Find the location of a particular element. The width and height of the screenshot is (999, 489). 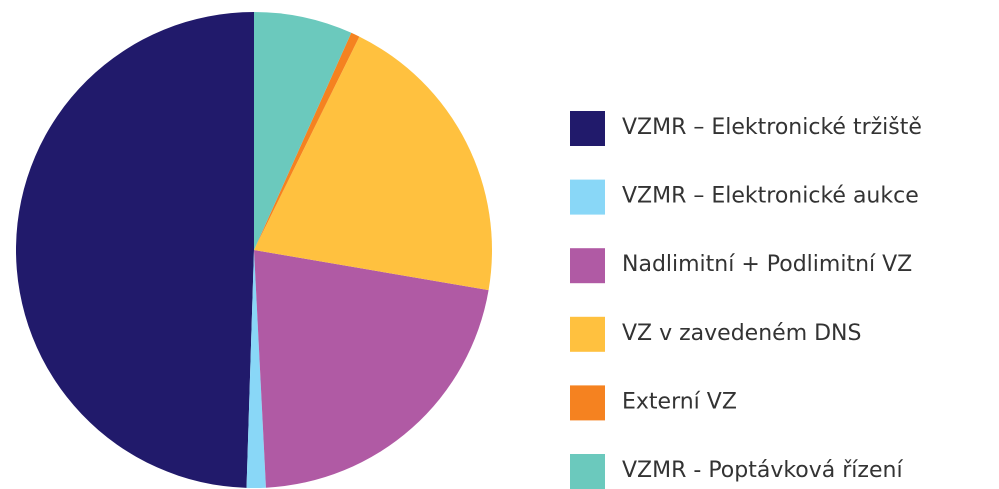

legend-label: Externí VZ is located at coordinates (679, 401).